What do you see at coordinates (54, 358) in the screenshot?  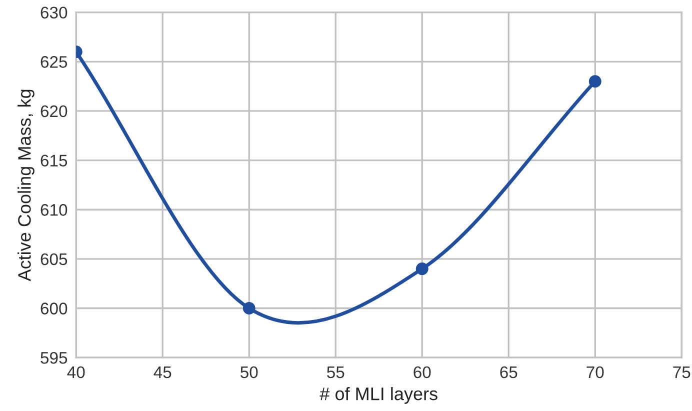 I see `y-tick-label: 595` at bounding box center [54, 358].